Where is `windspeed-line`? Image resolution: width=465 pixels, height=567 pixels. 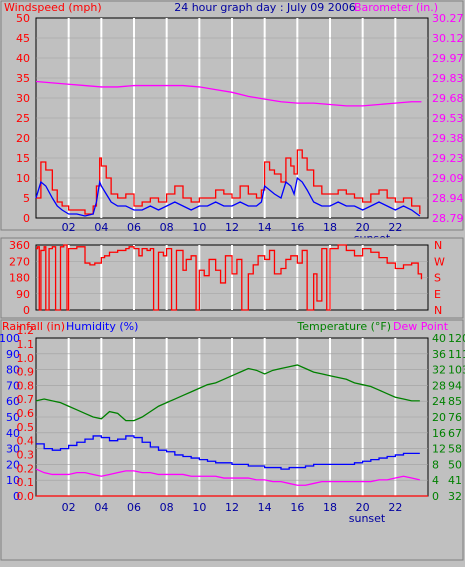
windspeed-line is located at coordinates (228, 182).